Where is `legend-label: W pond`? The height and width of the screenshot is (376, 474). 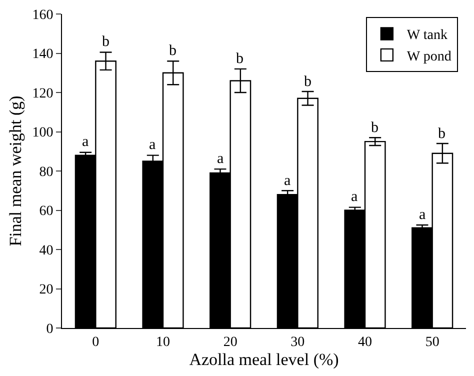 legend-label: W pond is located at coordinates (429, 56).